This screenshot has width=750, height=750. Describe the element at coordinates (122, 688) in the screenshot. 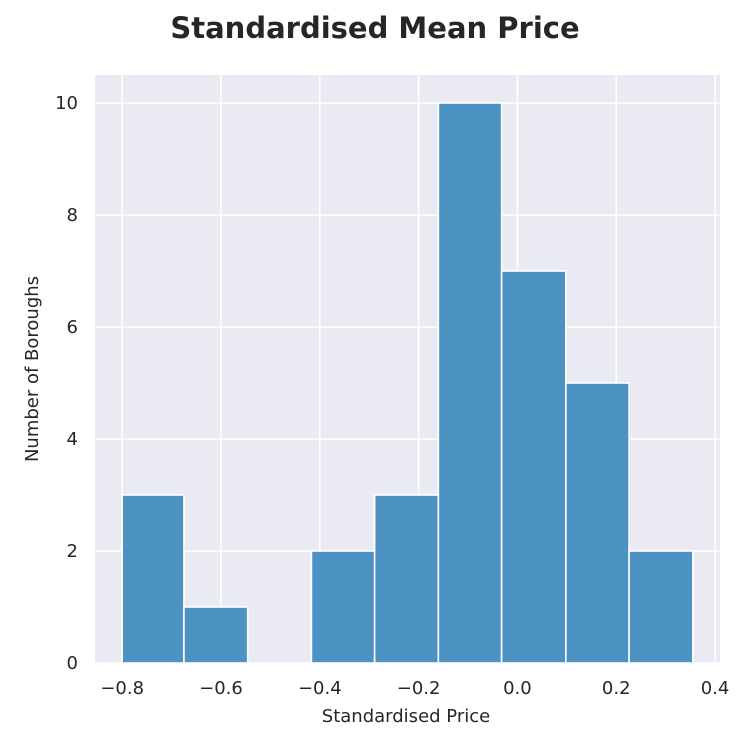

I see `x-tick-label: −0.8` at that location.